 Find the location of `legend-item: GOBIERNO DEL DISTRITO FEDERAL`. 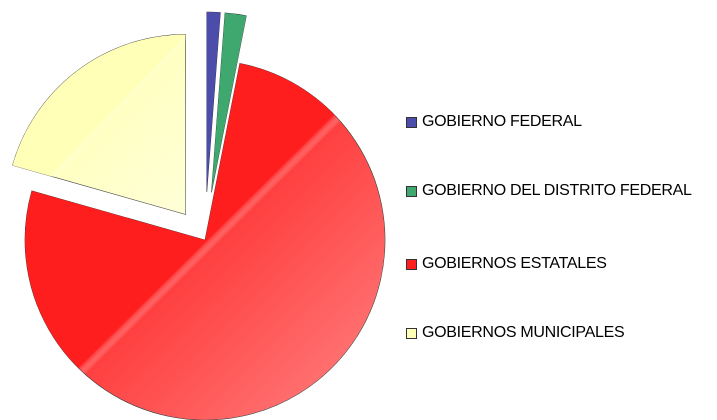

legend-item: GOBIERNO DEL DISTRITO FEDERAL is located at coordinates (554, 193).